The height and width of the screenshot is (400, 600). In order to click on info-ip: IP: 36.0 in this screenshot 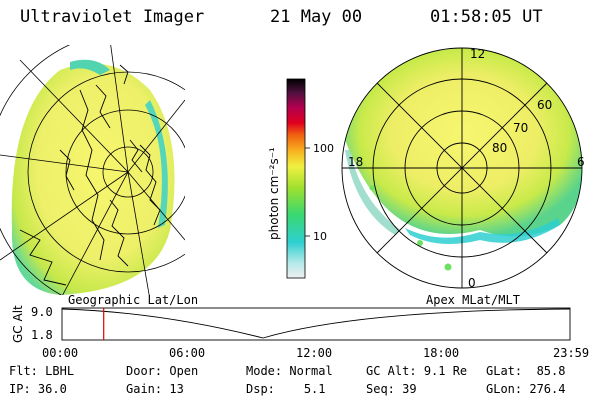, I will do `click(38, 389)`.